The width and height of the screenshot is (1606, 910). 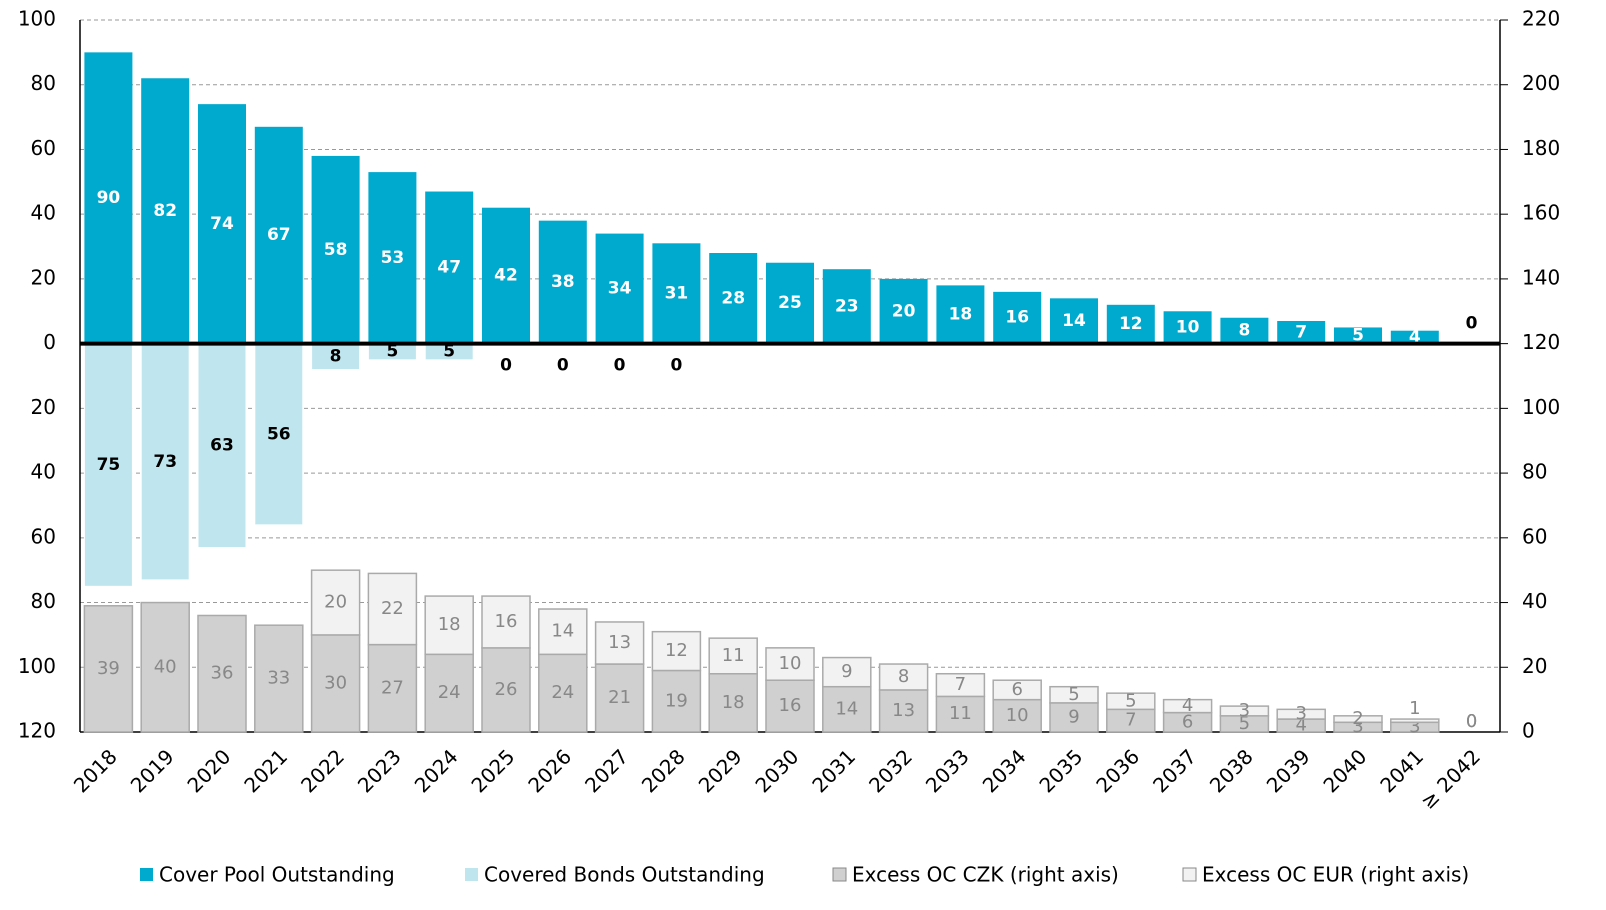 I want to click on data-label: 9, so click(x=846, y=671).